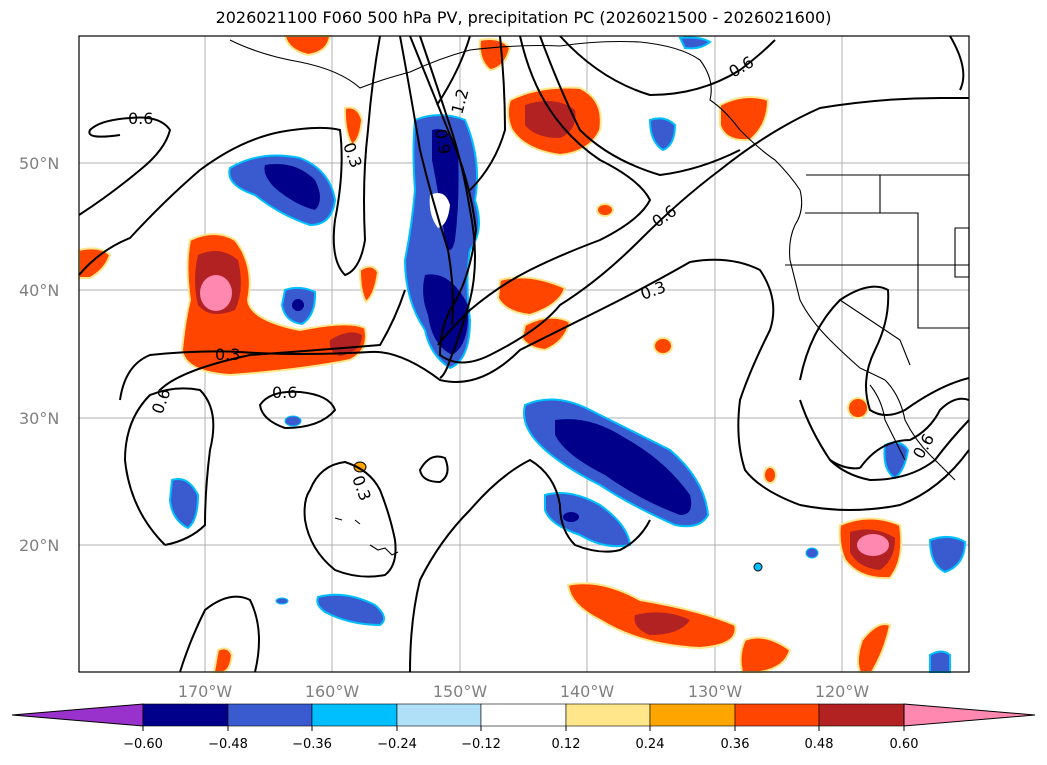  Describe the element at coordinates (39, 418) in the screenshot. I see `lat-label: 30°N` at that location.